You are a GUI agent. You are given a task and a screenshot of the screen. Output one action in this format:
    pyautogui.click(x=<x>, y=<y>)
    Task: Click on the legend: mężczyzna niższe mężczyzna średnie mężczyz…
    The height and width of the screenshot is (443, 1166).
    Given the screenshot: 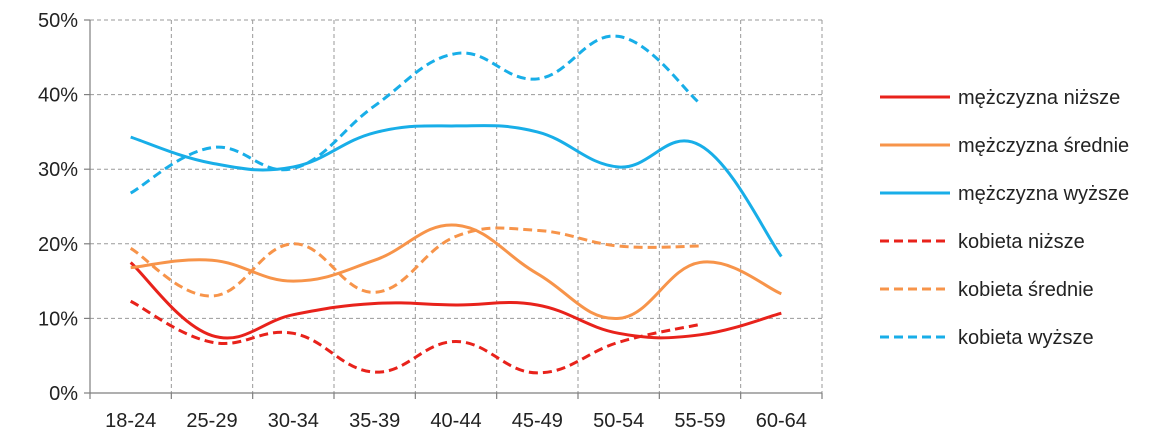 What is the action you would take?
    pyautogui.click(x=1004, y=218)
    